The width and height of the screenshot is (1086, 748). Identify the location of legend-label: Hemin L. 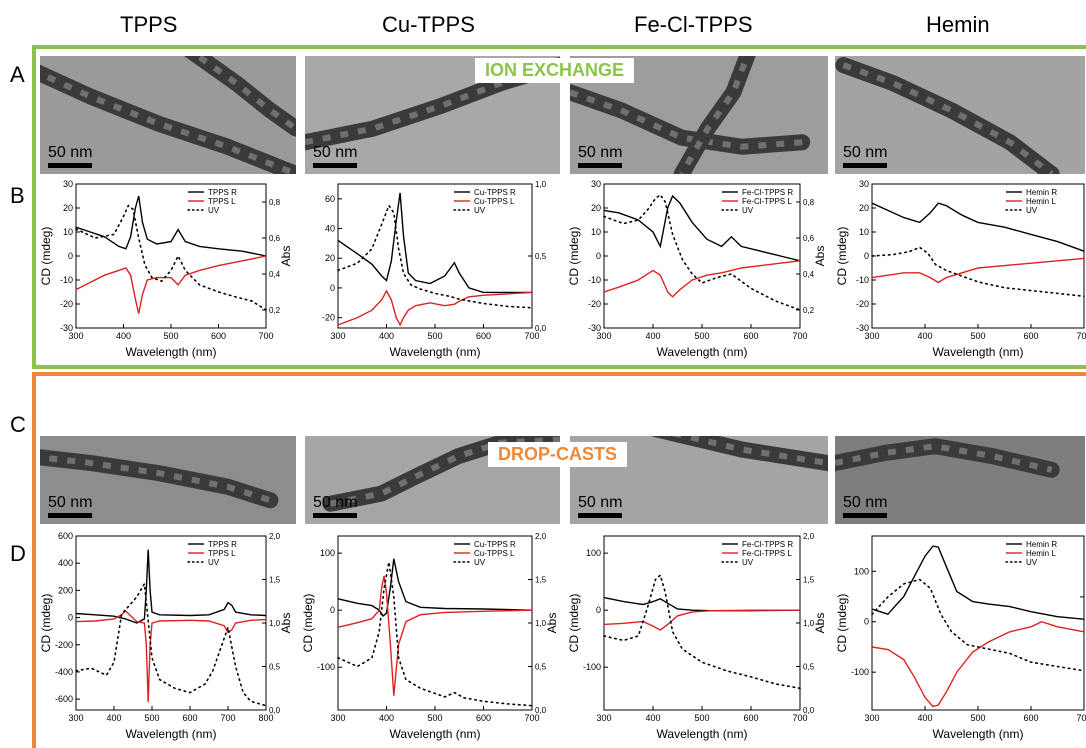
(1041, 553).